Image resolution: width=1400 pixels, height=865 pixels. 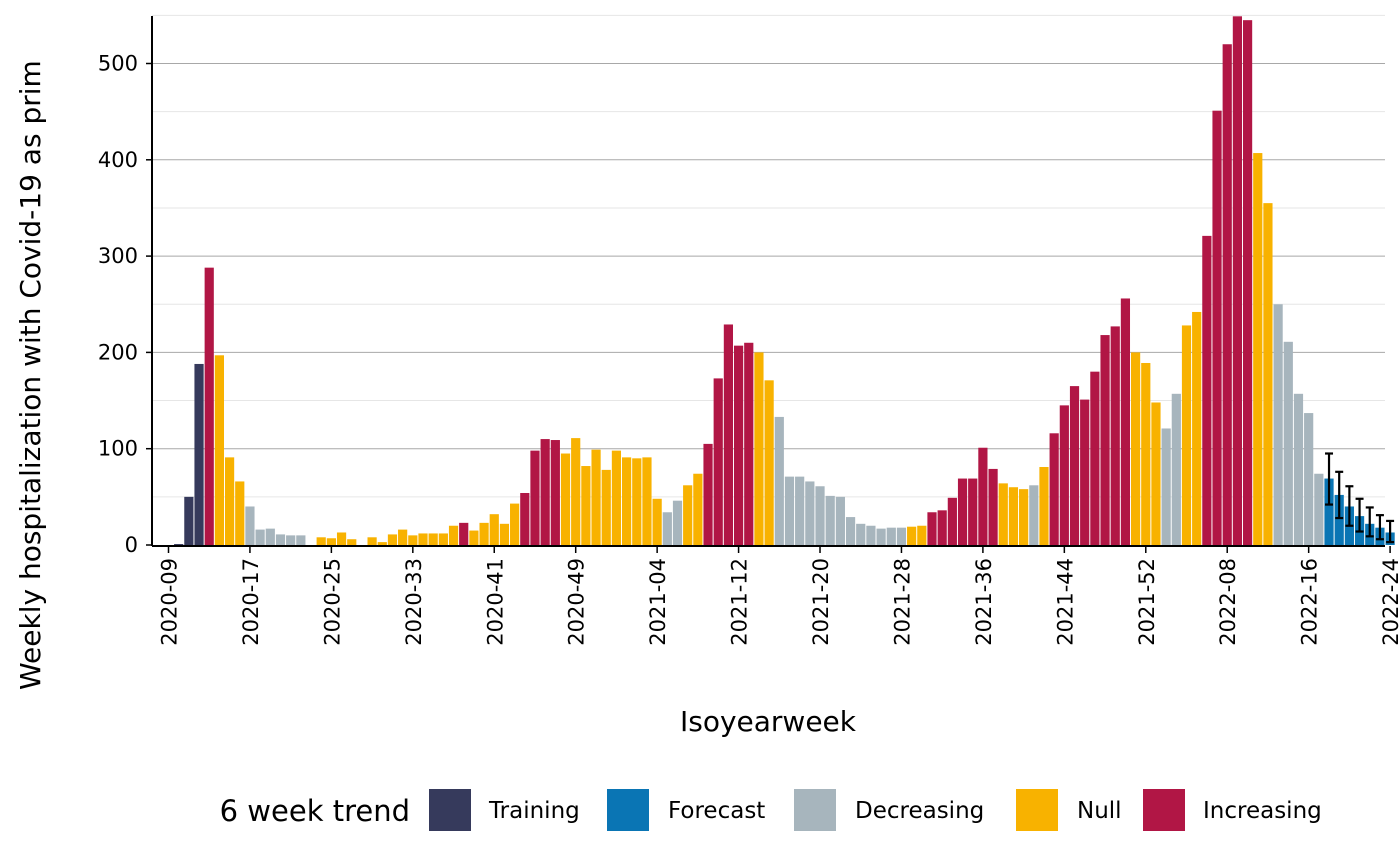 What do you see at coordinates (1310, 602) in the screenshot?
I see `x-tick-label: 2022-16` at bounding box center [1310, 602].